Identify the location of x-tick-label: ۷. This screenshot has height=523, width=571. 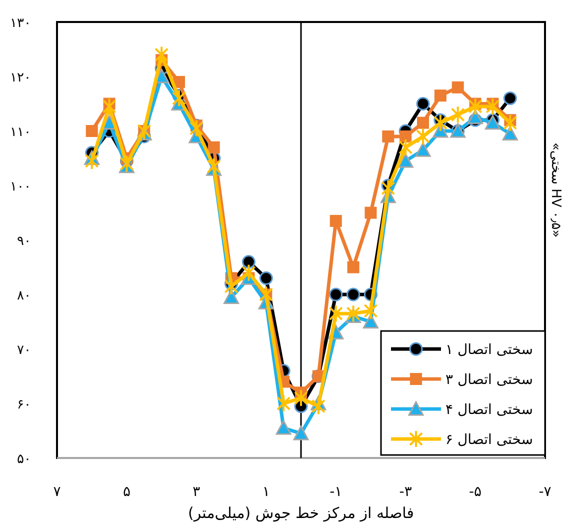
(57, 492).